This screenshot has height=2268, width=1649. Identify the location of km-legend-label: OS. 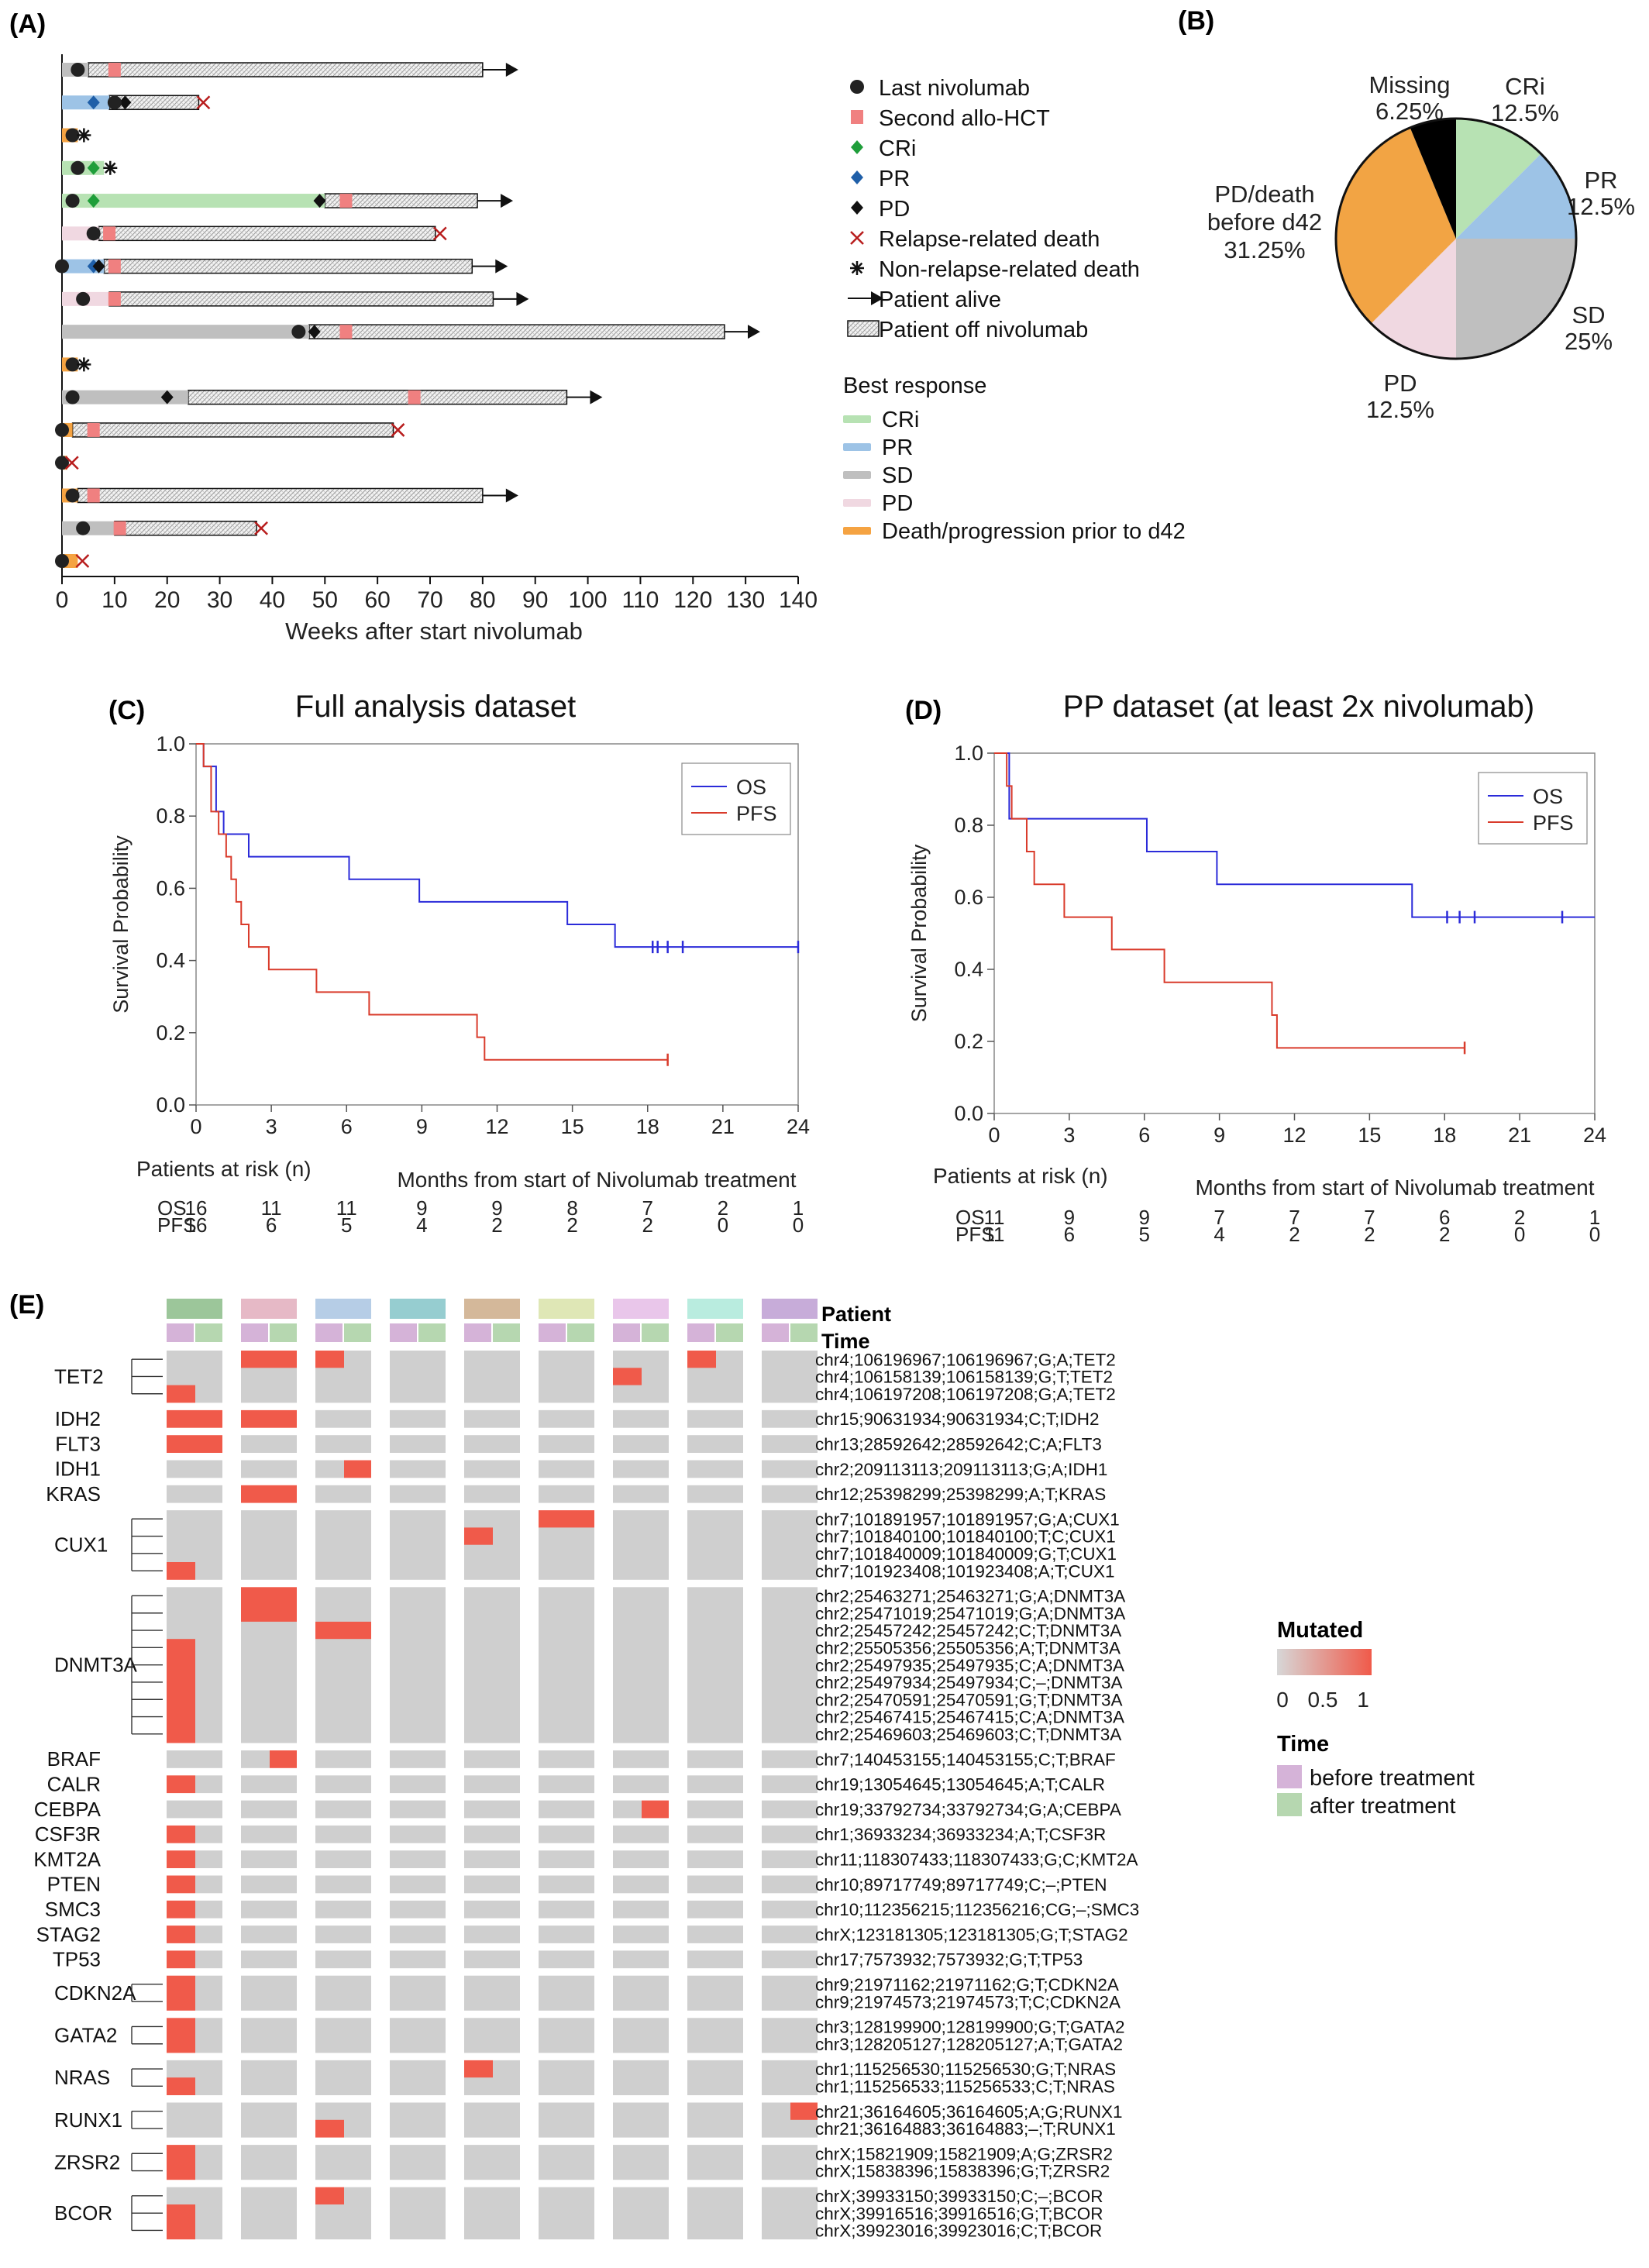
(1548, 797).